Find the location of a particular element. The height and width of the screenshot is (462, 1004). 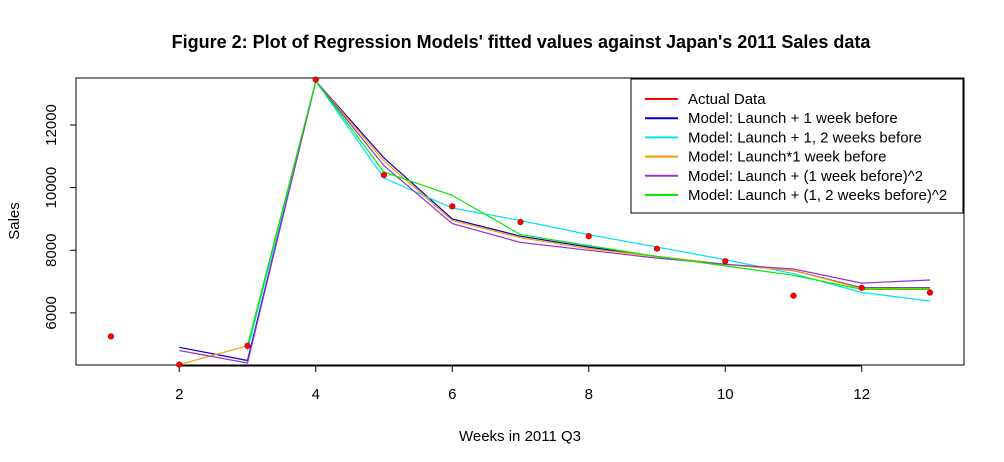

legend-label: Actual Data is located at coordinates (727, 99).